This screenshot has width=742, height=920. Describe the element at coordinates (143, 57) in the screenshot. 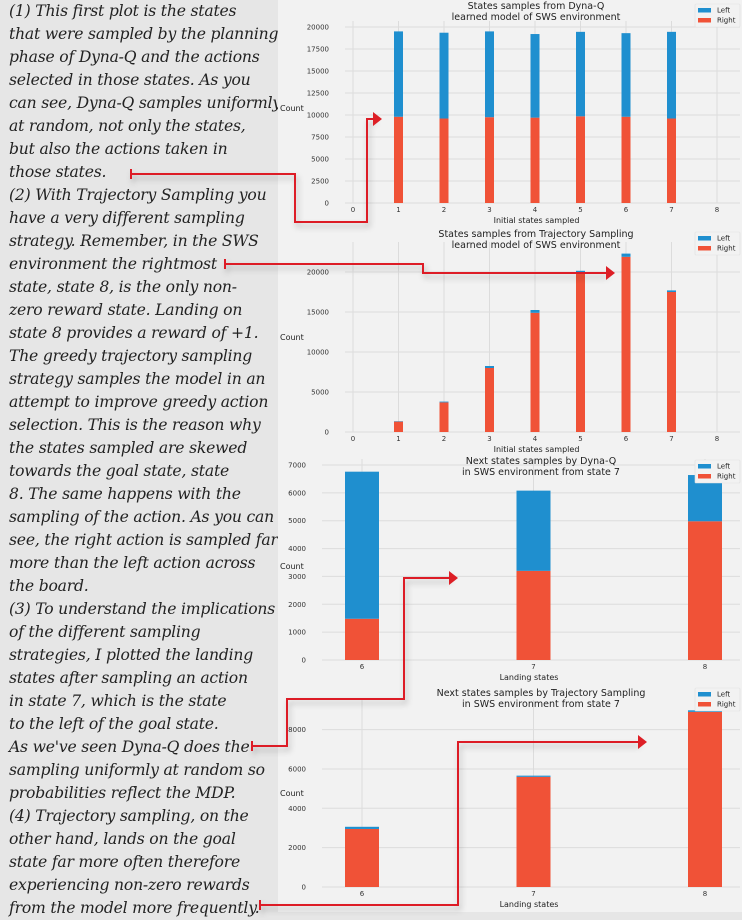

I see `explanation-line: phase of Dyna-Q and the actions` at that location.